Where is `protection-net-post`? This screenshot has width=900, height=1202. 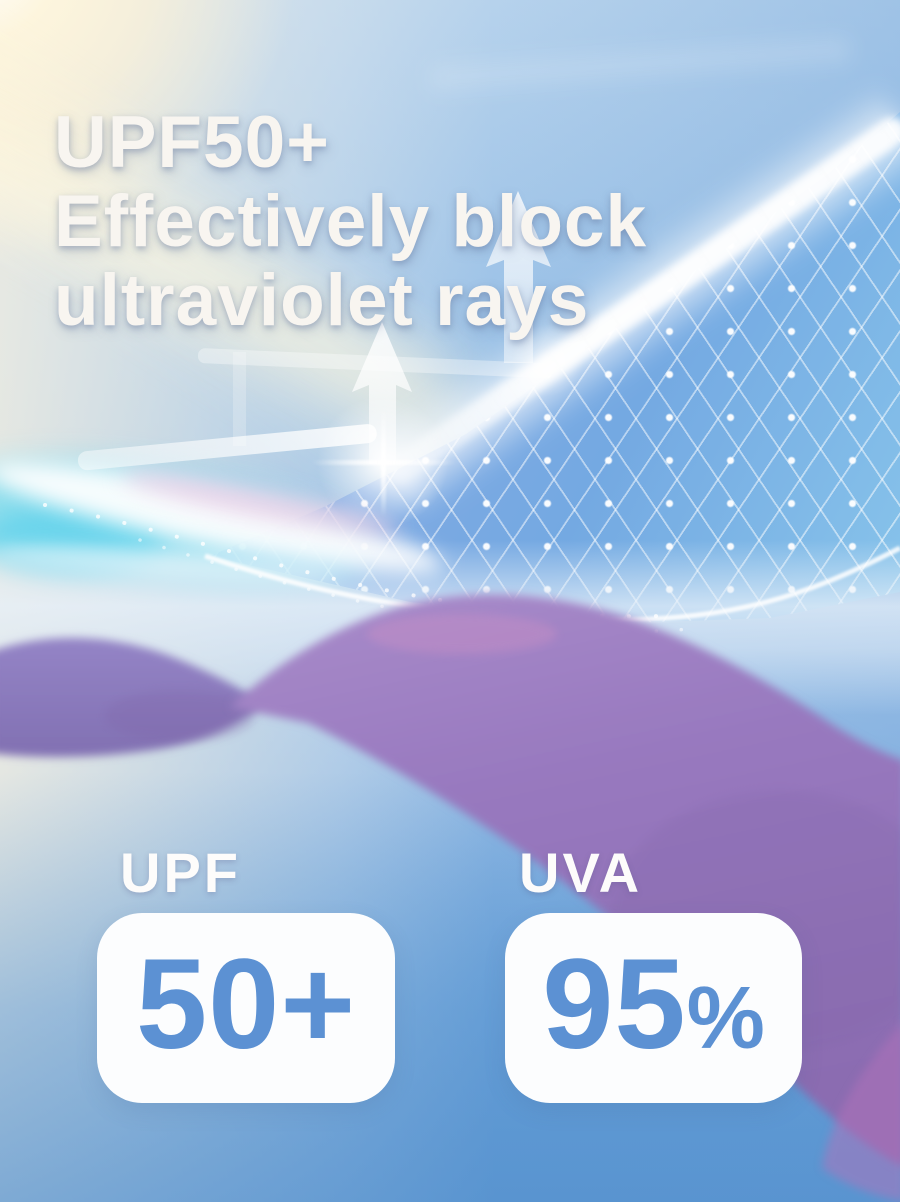 protection-net-post is located at coordinates (239, 399).